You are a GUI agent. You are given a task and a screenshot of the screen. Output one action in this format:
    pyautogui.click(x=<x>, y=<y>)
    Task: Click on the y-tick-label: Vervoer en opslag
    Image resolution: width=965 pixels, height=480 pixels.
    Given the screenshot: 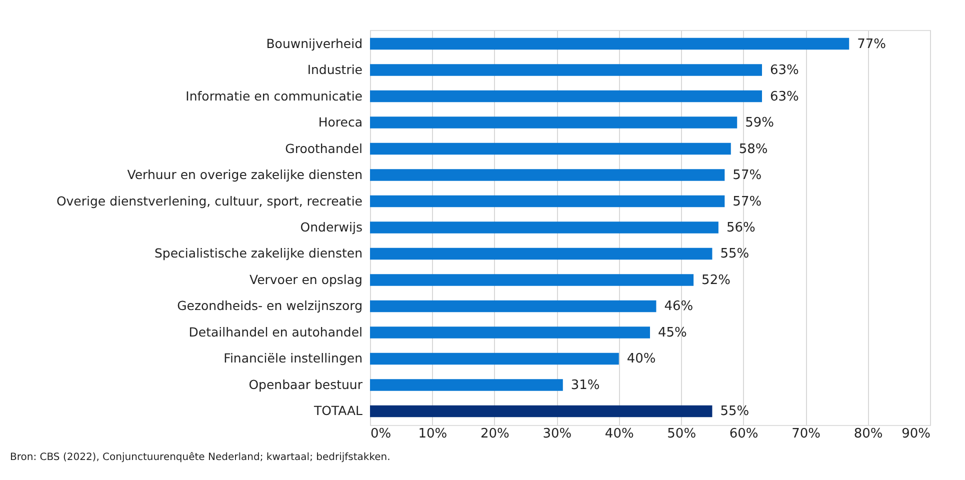 What is the action you would take?
    pyautogui.click(x=305, y=279)
    